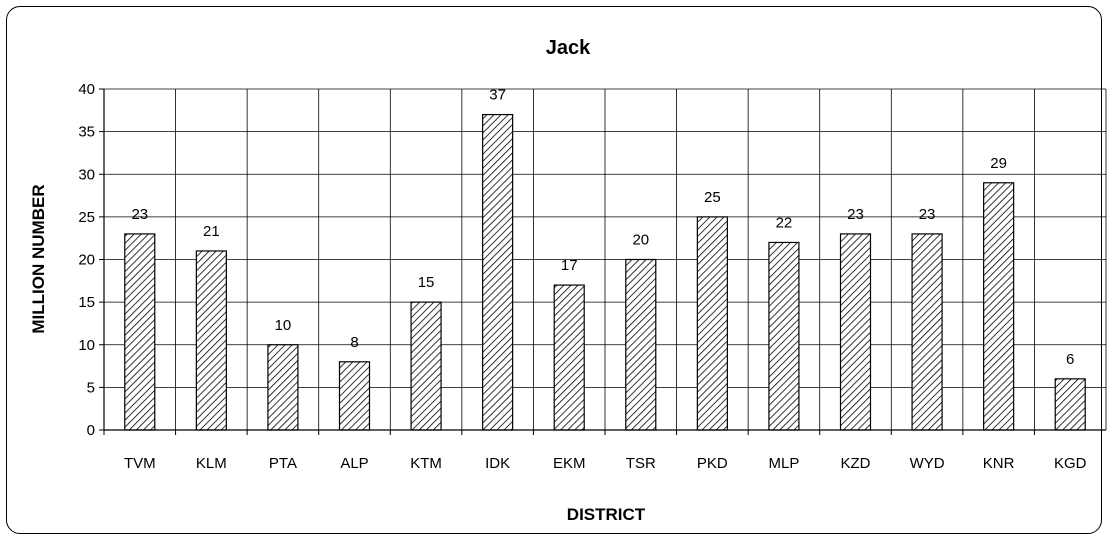  Describe the element at coordinates (784, 463) in the screenshot. I see `x-tick-label: MLP` at that location.